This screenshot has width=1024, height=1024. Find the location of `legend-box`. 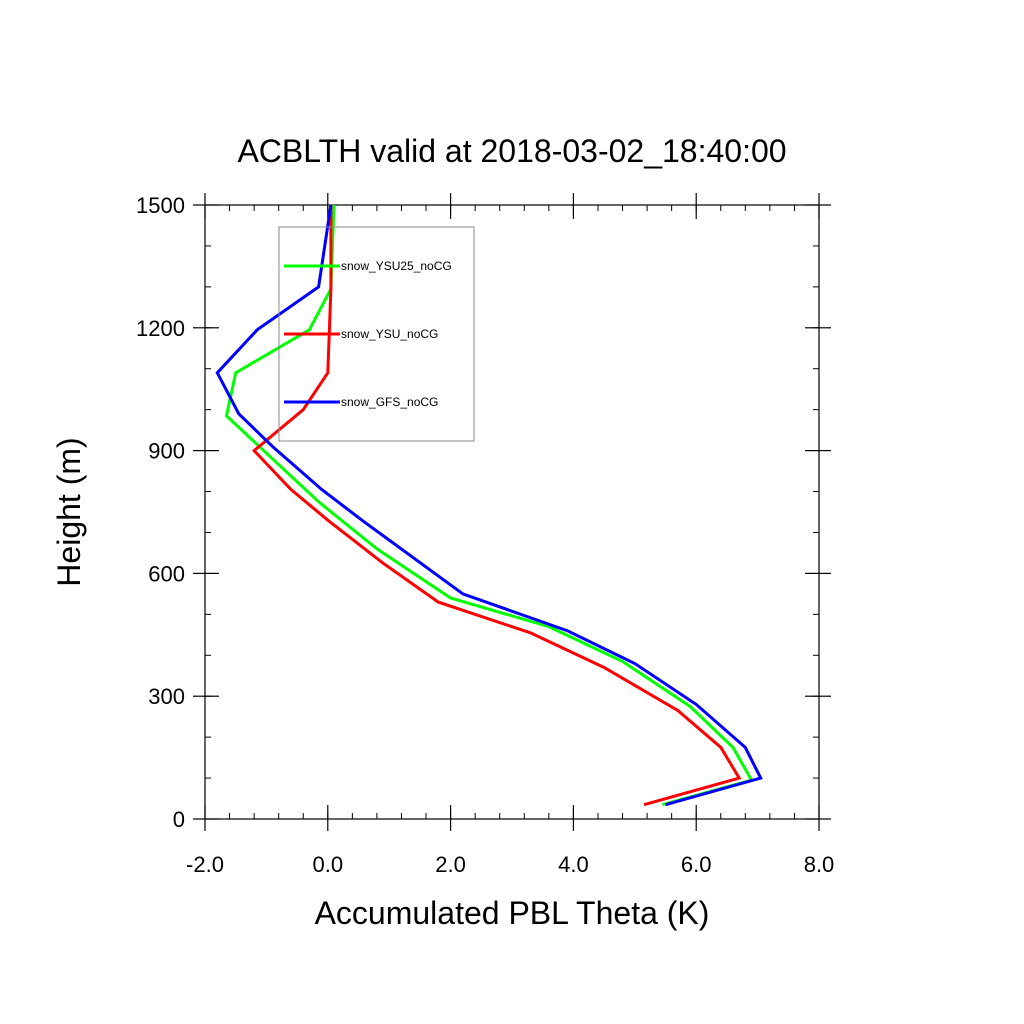

legend-box is located at coordinates (376, 334).